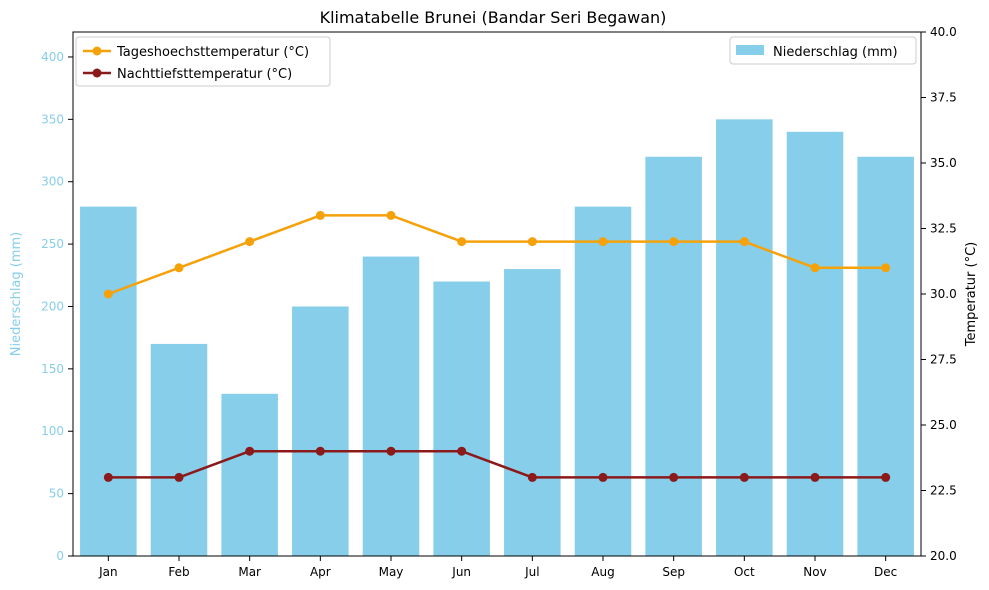 The width and height of the screenshot is (989, 590). I want to click on x-axis: Jan Feb Mar Apr May Jun Jul Aug Sep Oct Nov Dec, so click(497, 567).